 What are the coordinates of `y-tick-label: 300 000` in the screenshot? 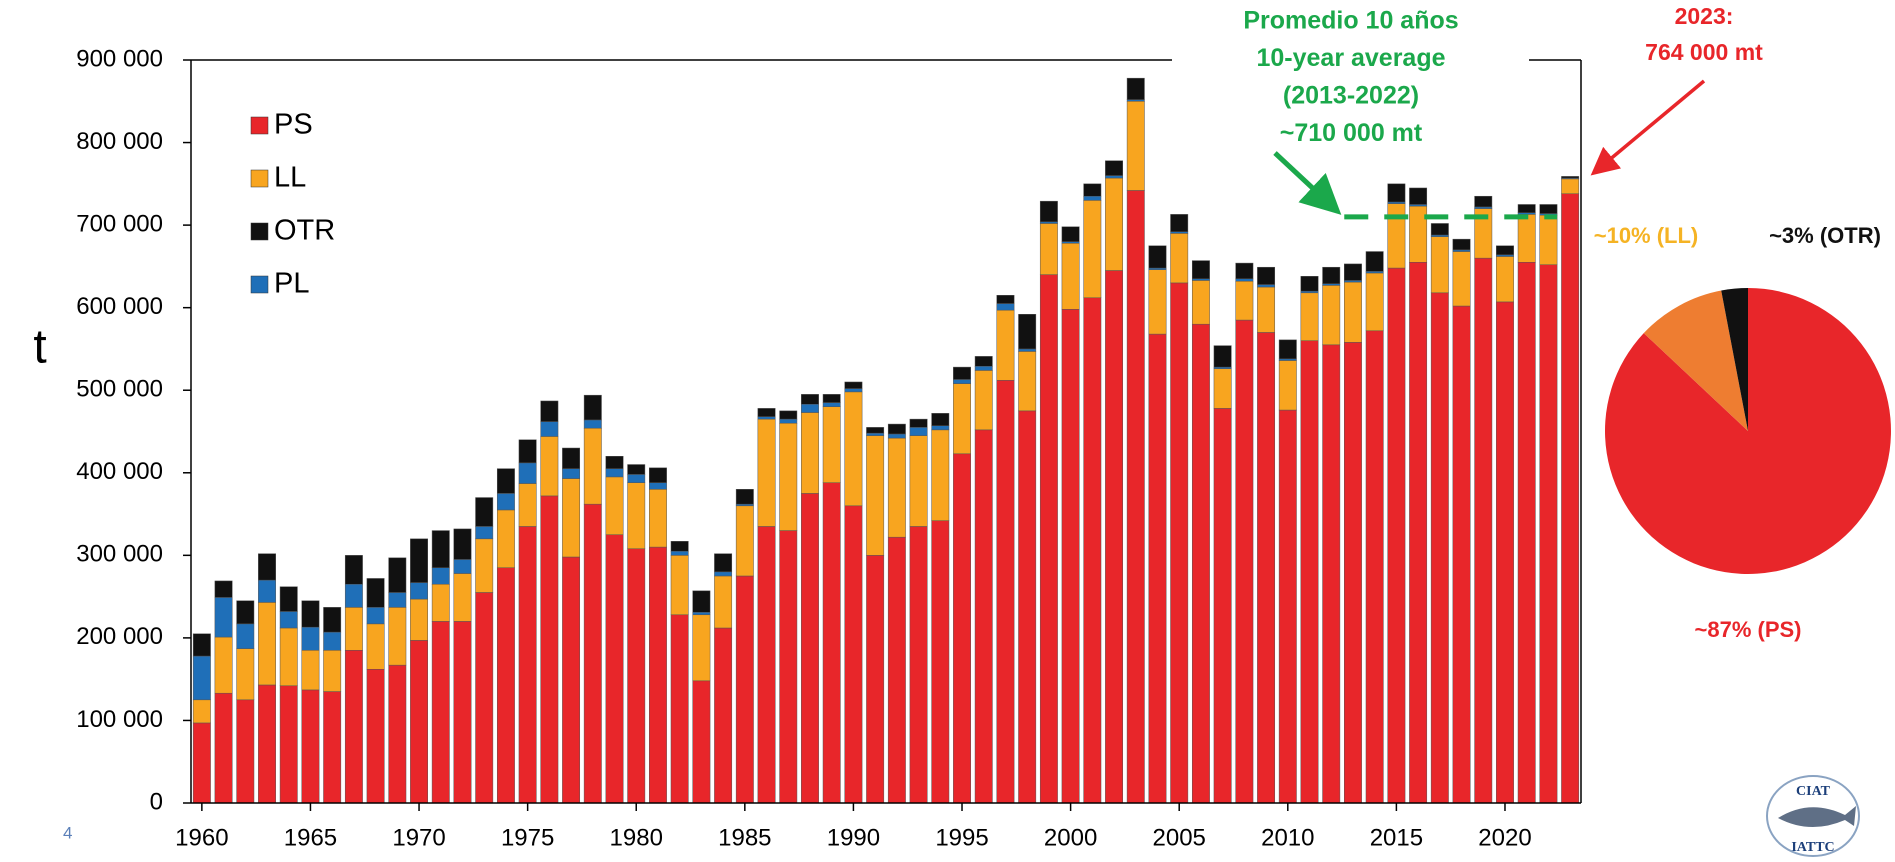 It's located at (119, 554).